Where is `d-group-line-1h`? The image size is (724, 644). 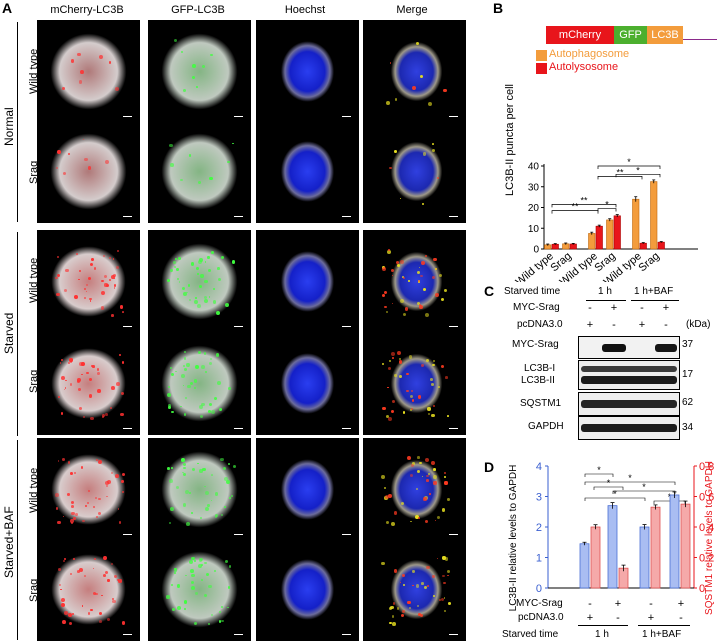
d-group-line-1h is located at coordinates (603, 625).